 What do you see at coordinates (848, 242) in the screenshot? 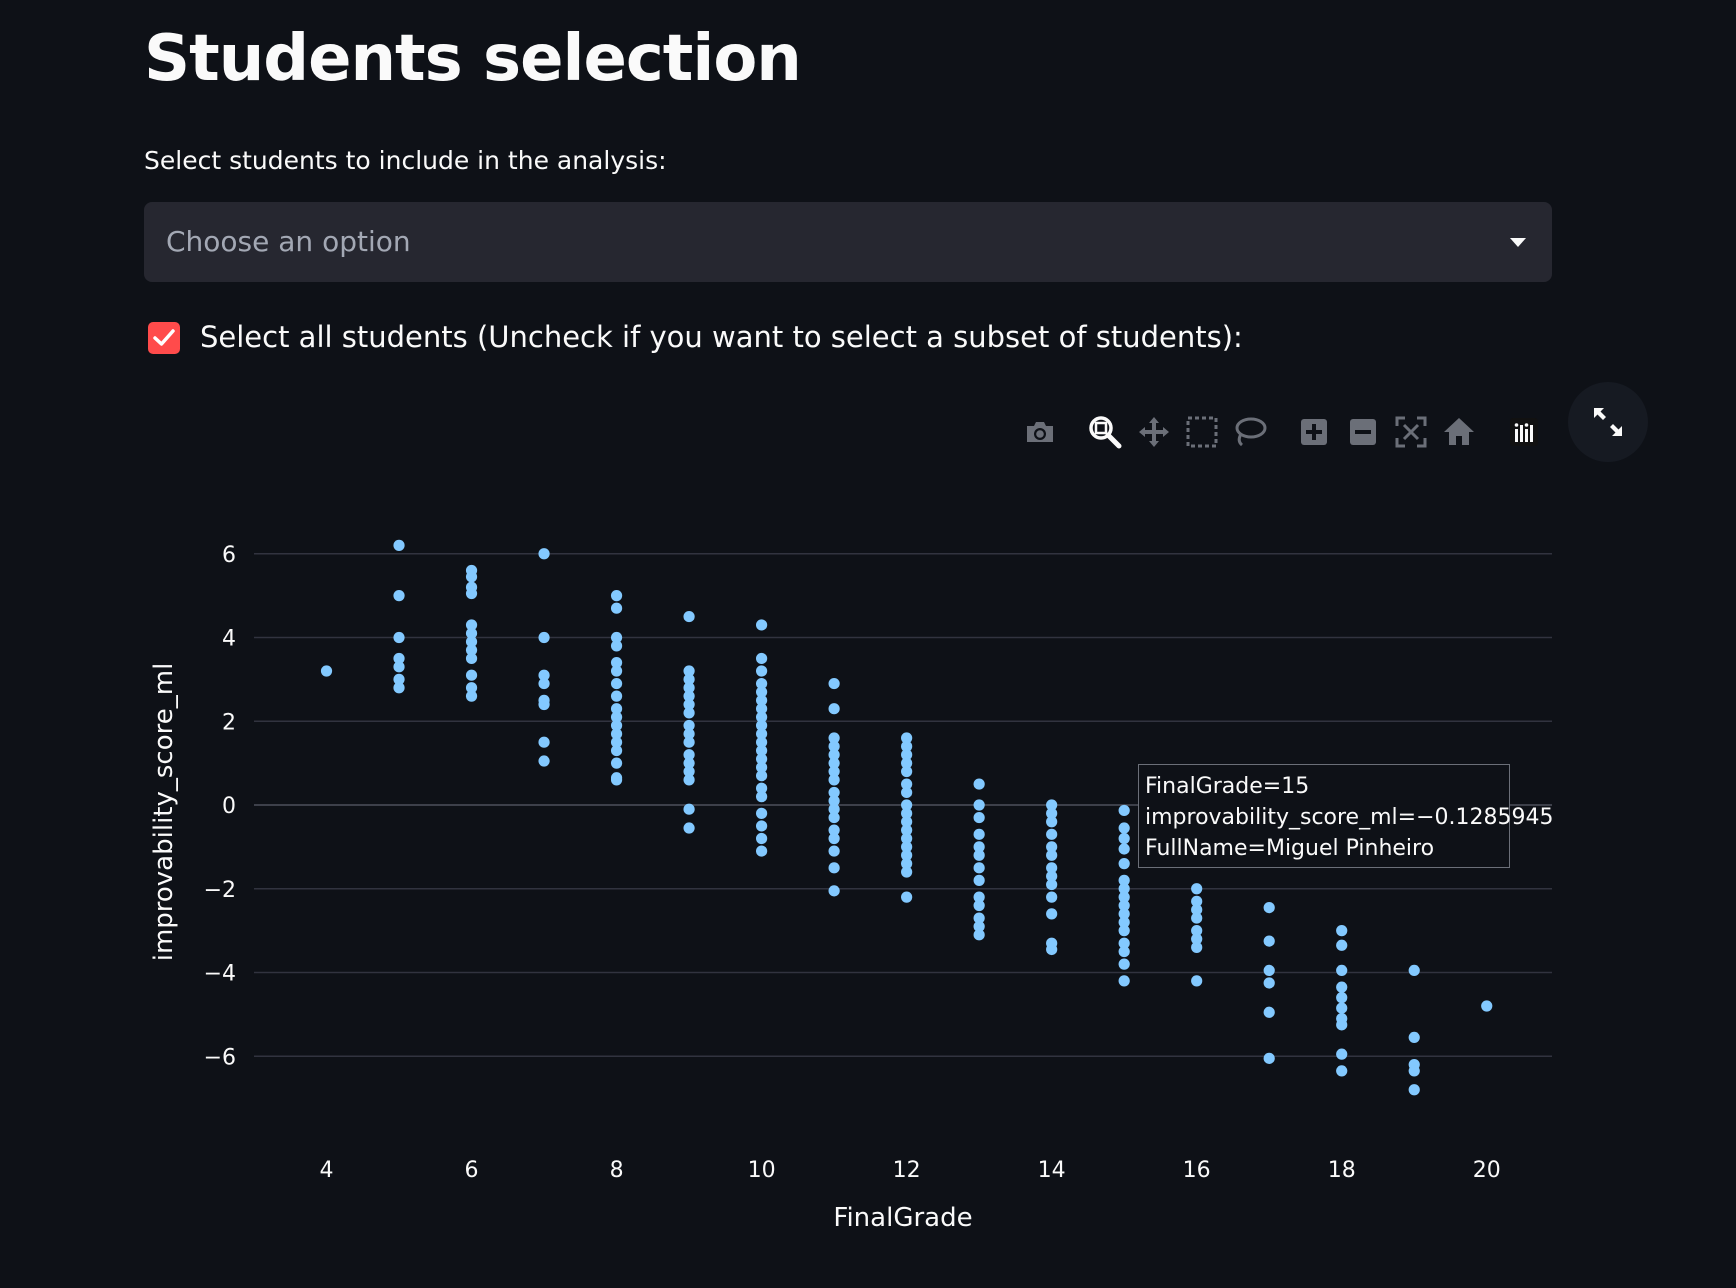
I see `students-multiselect: Choose an option` at bounding box center [848, 242].